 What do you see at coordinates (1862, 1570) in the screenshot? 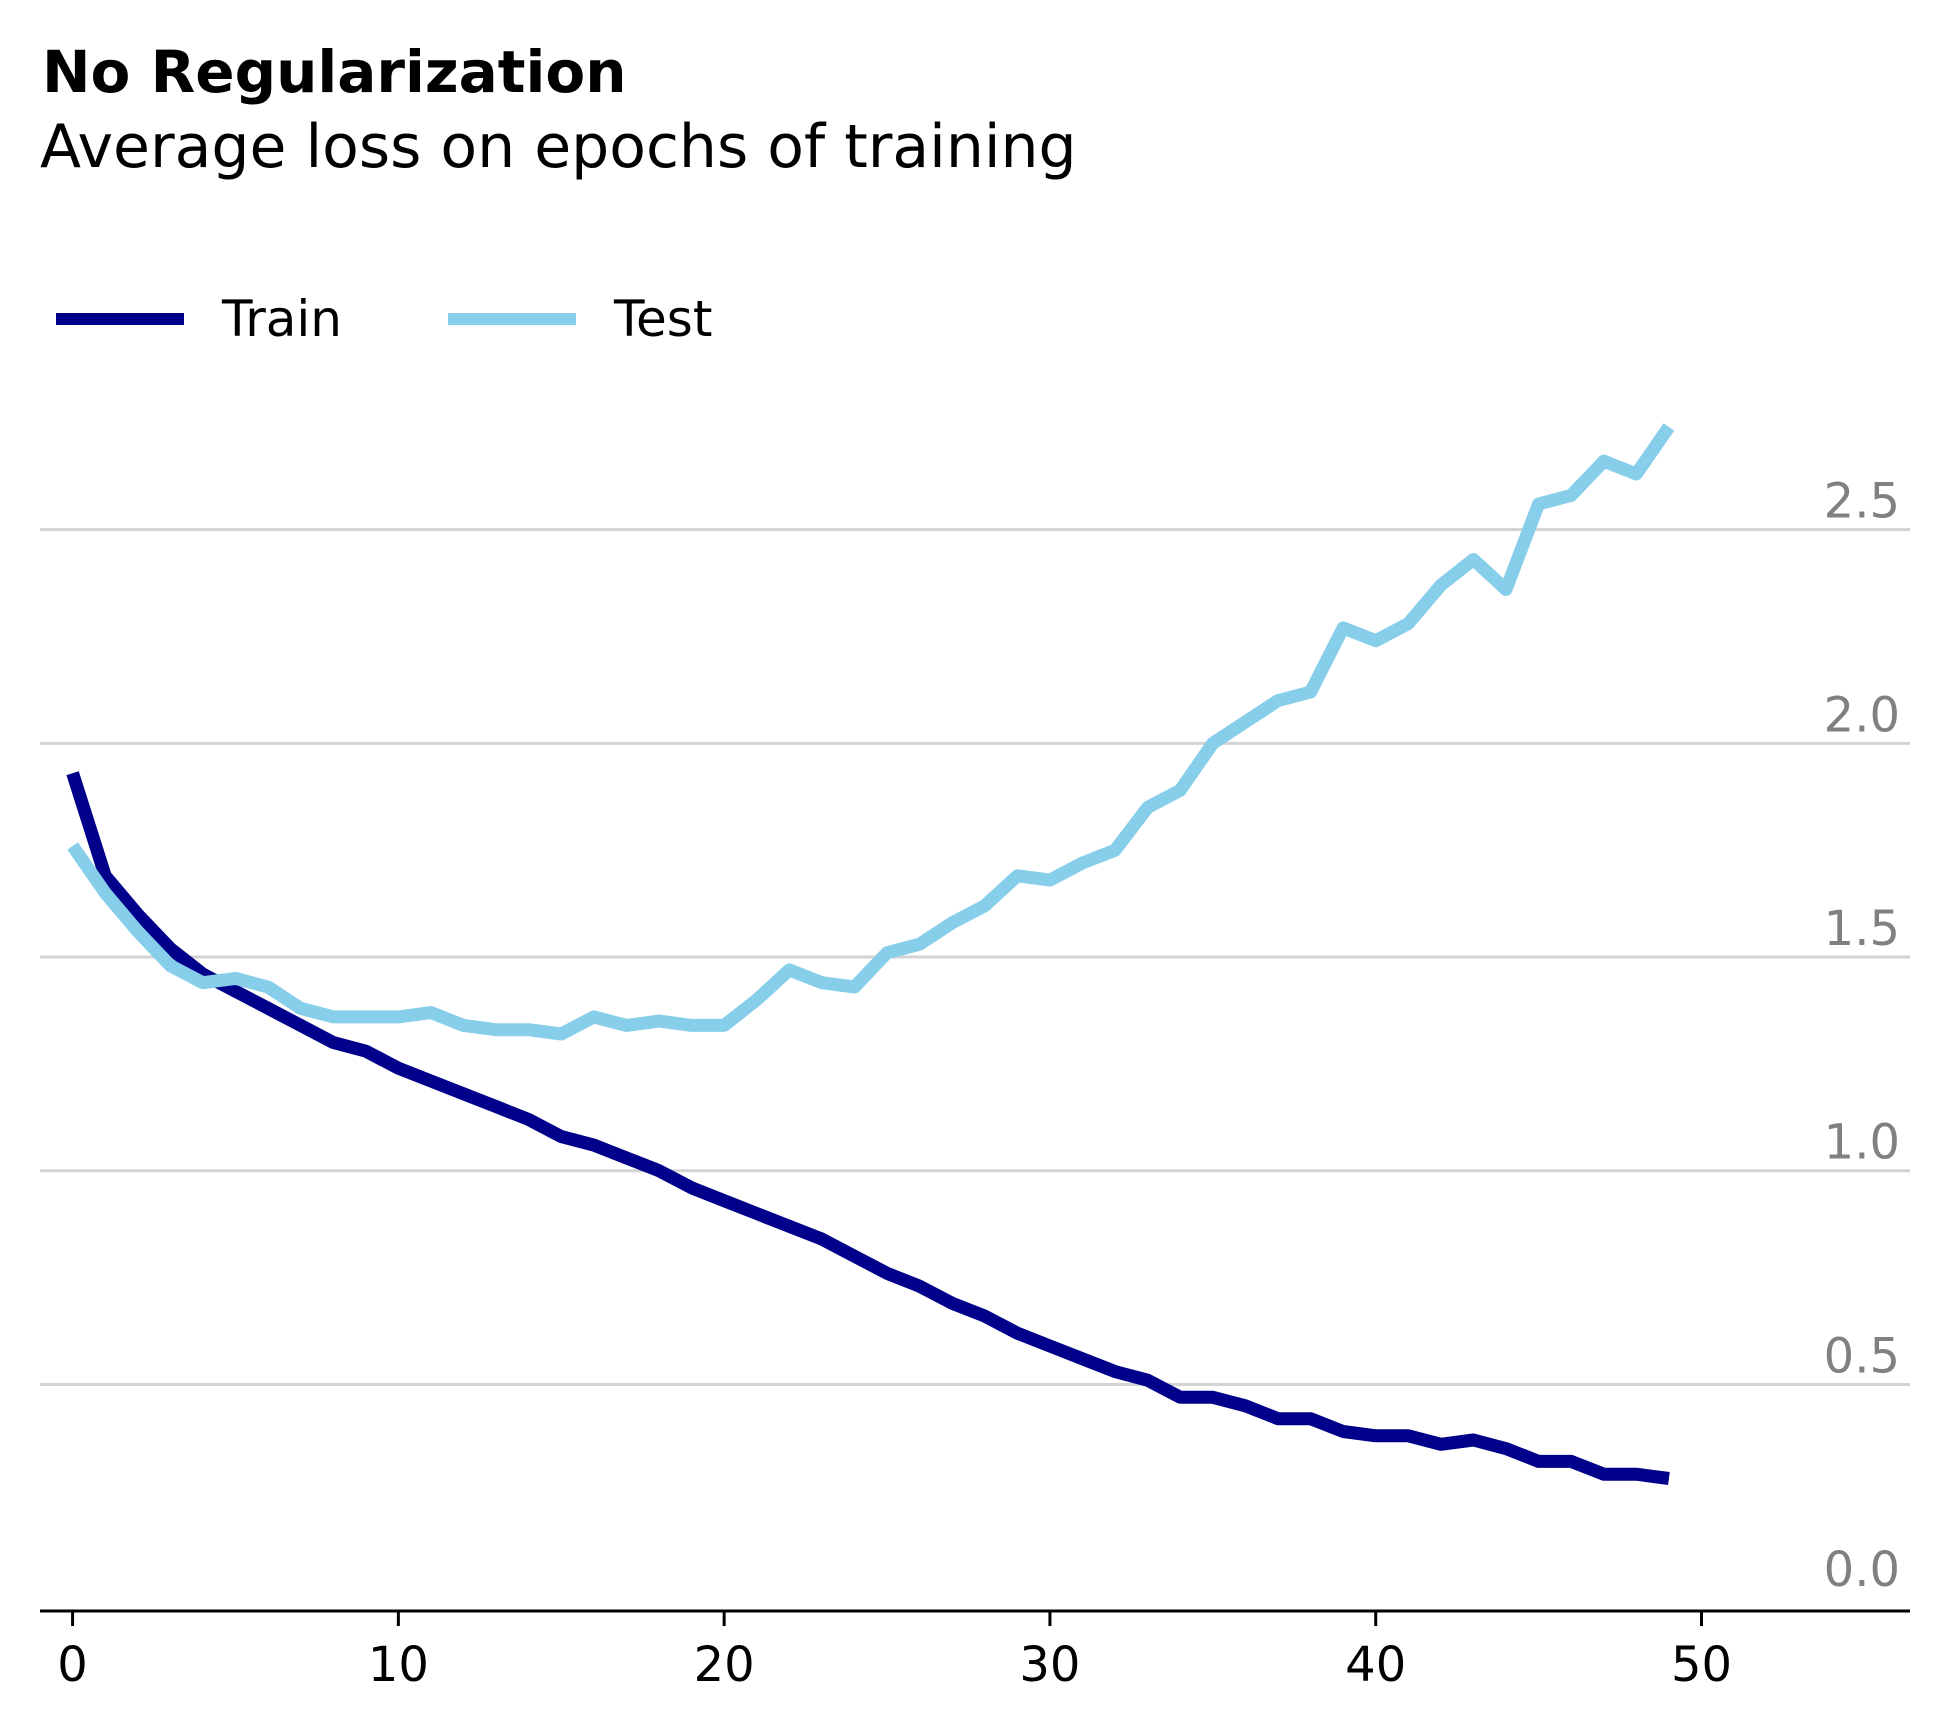
I see `y-tick-label: 0.0` at bounding box center [1862, 1570].